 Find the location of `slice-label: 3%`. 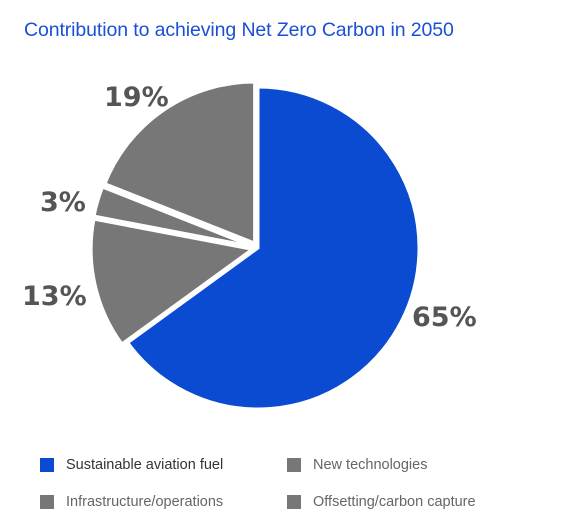

slice-label: 3% is located at coordinates (63, 202).